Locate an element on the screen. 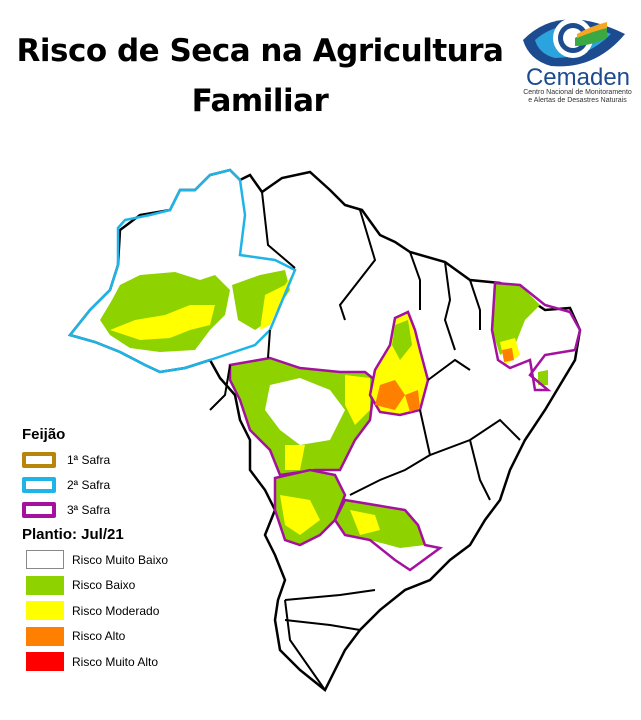  legend-crop-heading: Feijão is located at coordinates (44, 434).